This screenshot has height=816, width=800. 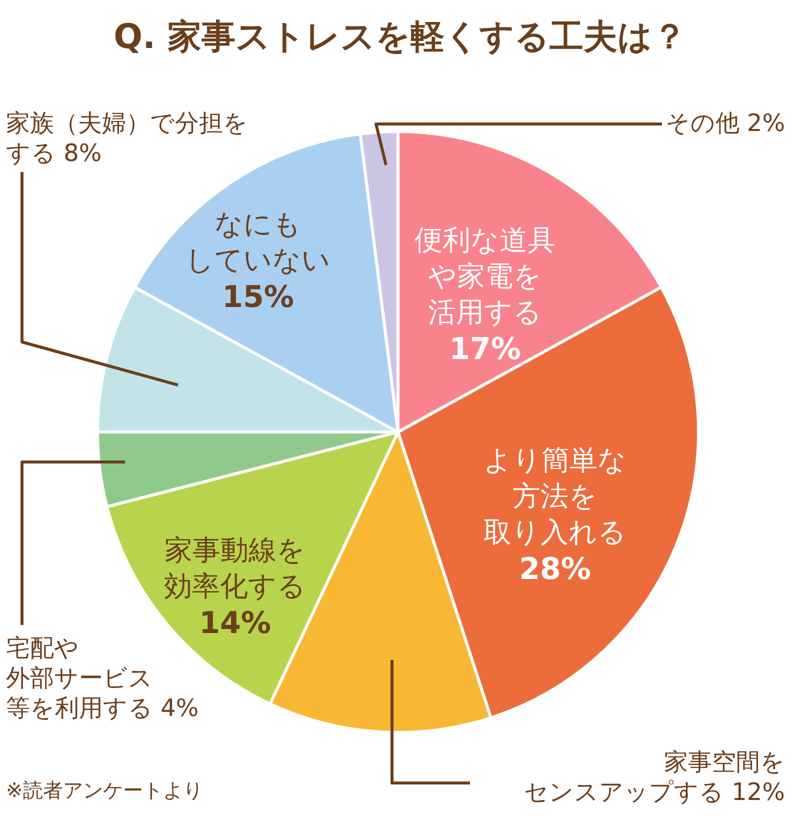 I want to click on slice-label: 家族（夫婦）で分担をする 8%, so click(x=127, y=138).